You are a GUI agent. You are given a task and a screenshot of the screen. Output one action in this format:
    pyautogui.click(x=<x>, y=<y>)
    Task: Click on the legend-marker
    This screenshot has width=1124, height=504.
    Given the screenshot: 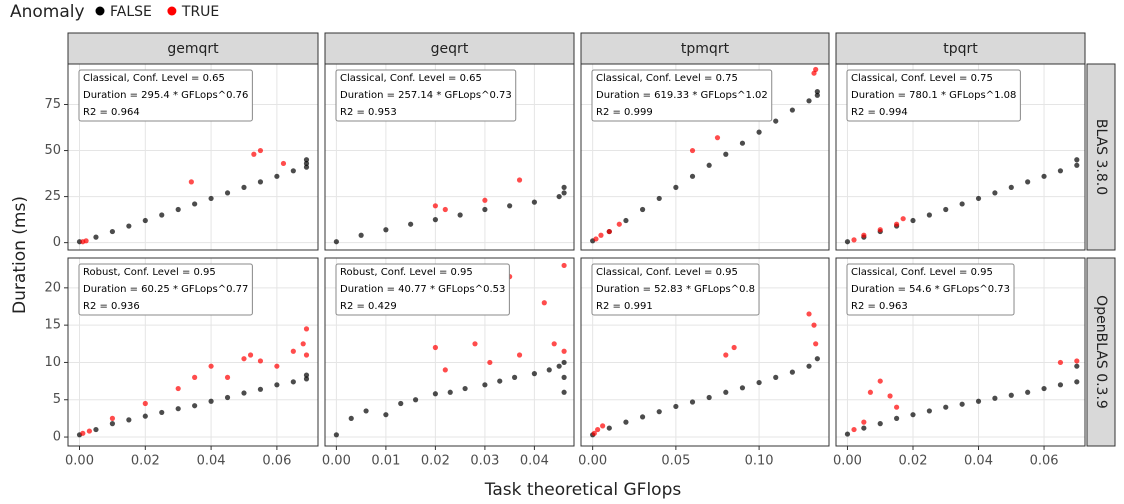 What is the action you would take?
    pyautogui.click(x=100, y=11)
    